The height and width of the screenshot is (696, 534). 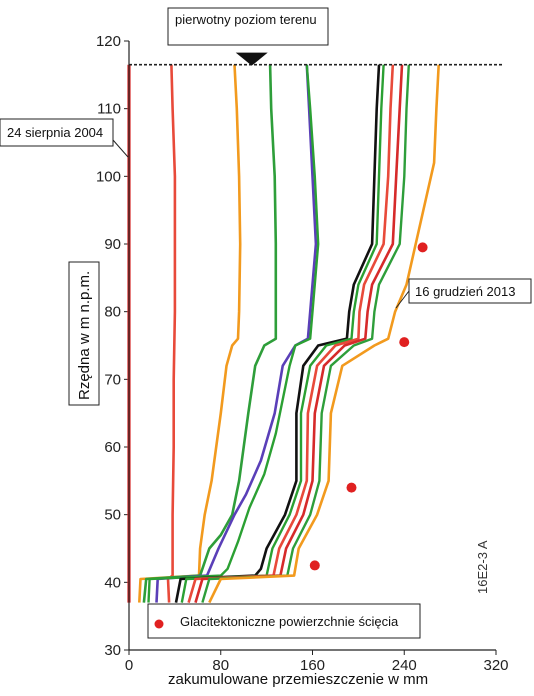 I want to click on y-tick-label: 80, so click(x=112, y=312).